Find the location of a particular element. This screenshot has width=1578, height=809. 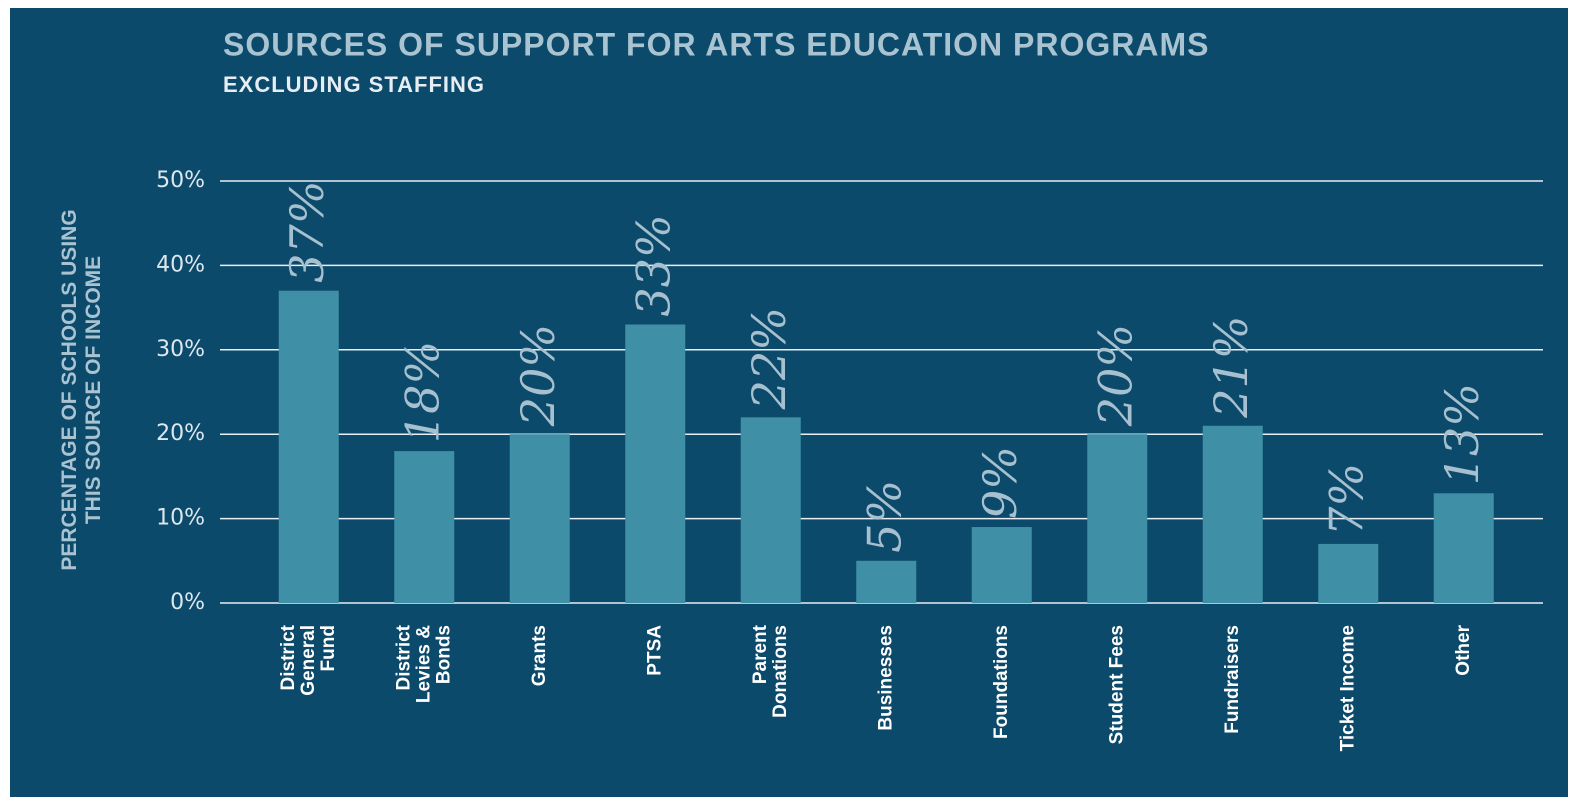

y-tick-label: 50% is located at coordinates (180, 180).